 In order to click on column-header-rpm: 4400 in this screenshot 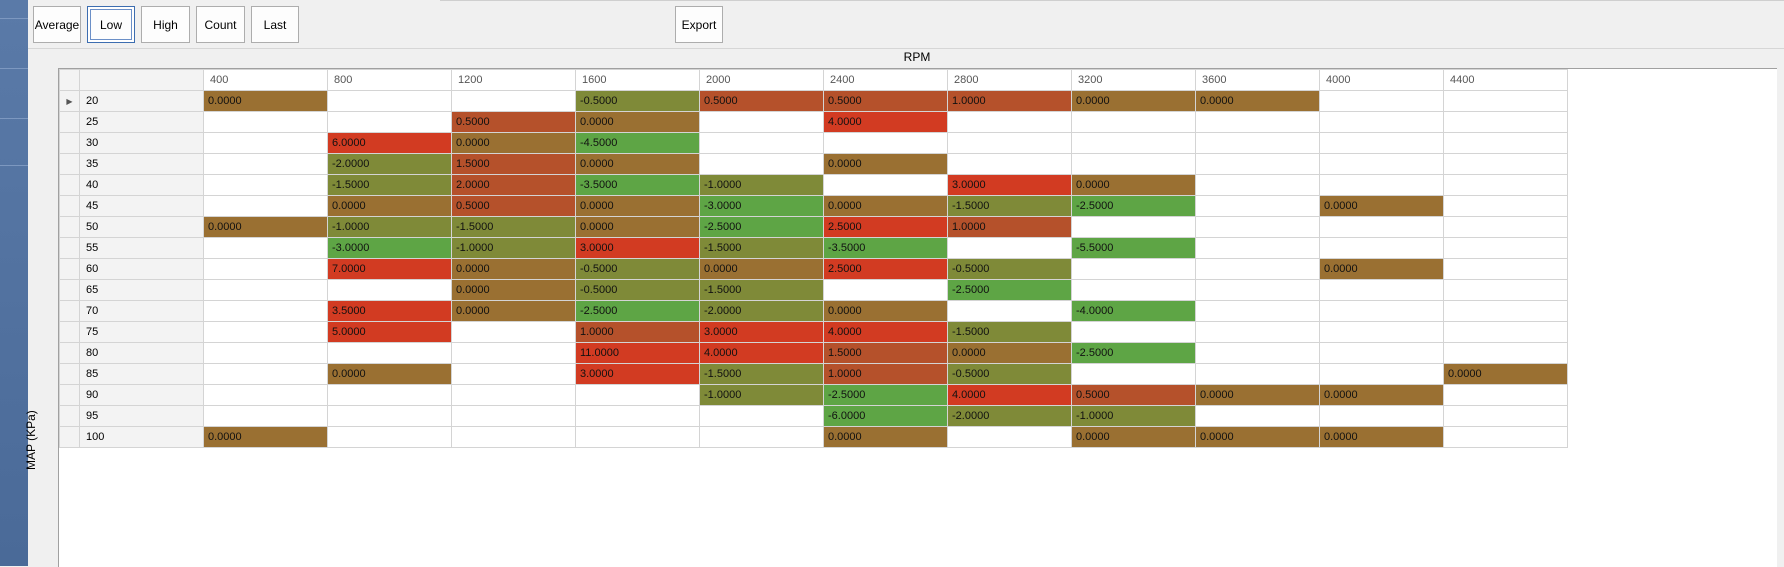, I will do `click(1505, 80)`.